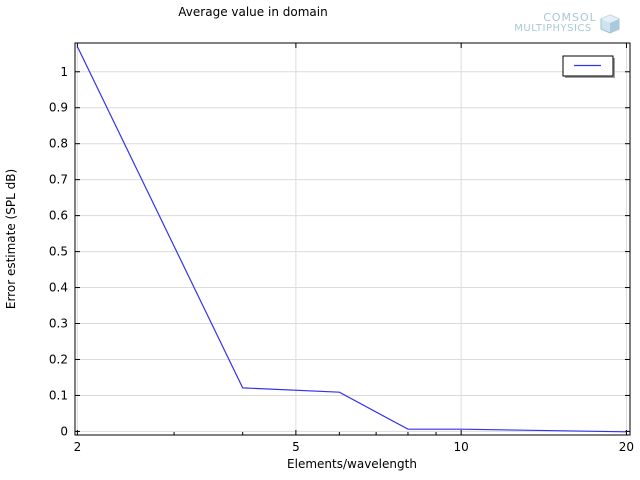 This screenshot has width=640, height=480. I want to click on y-axis-label: Error estimate (SPL dB), so click(11, 239).